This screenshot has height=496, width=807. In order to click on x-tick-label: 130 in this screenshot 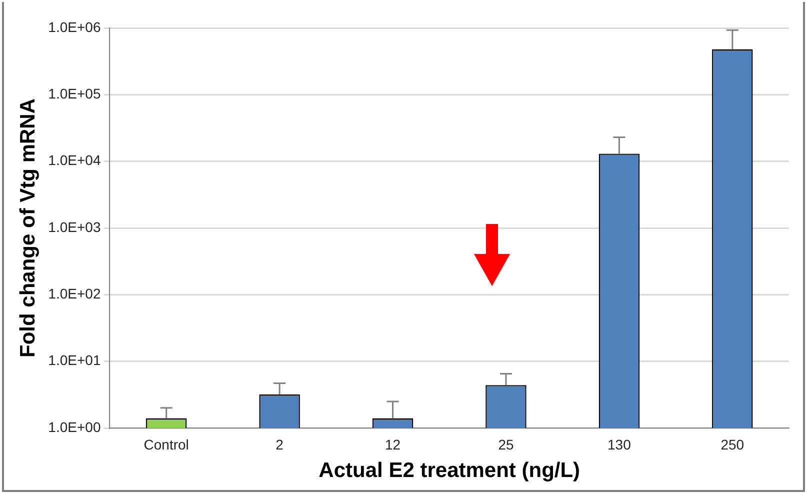, I will do `click(620, 444)`.